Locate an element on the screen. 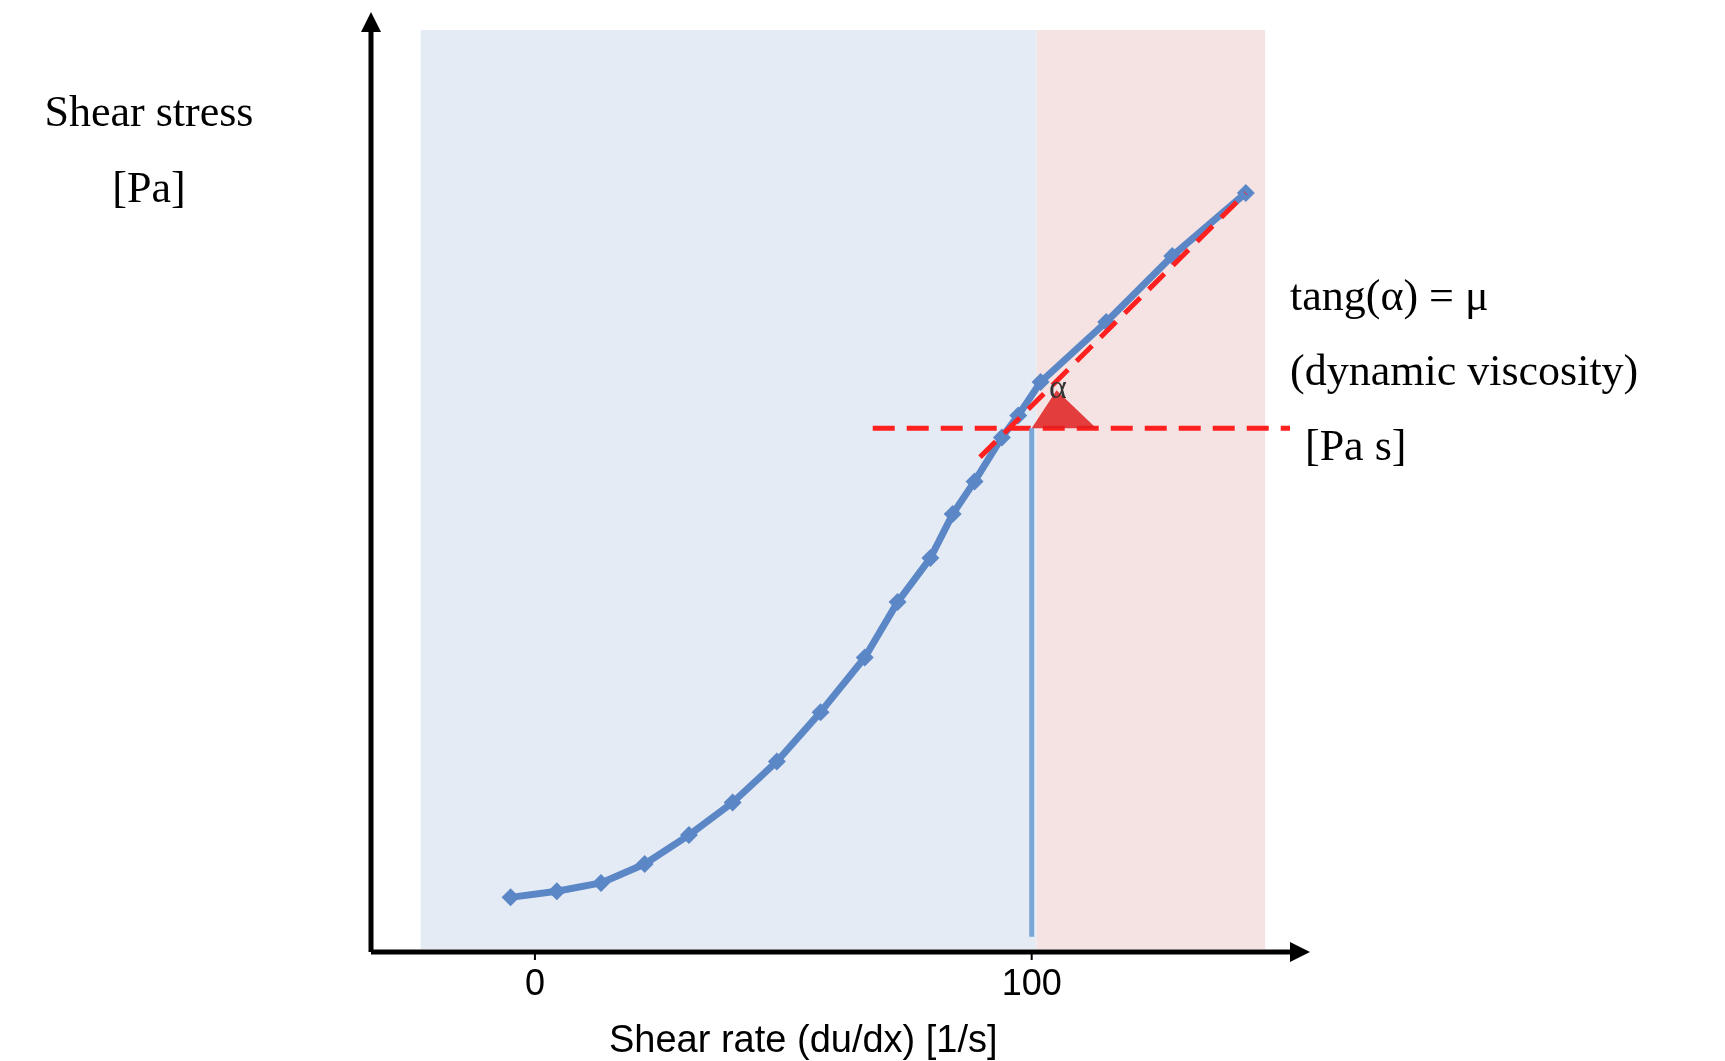  x-axis-title: Shear rate (du/dx) [1/s] is located at coordinates (803, 1039).